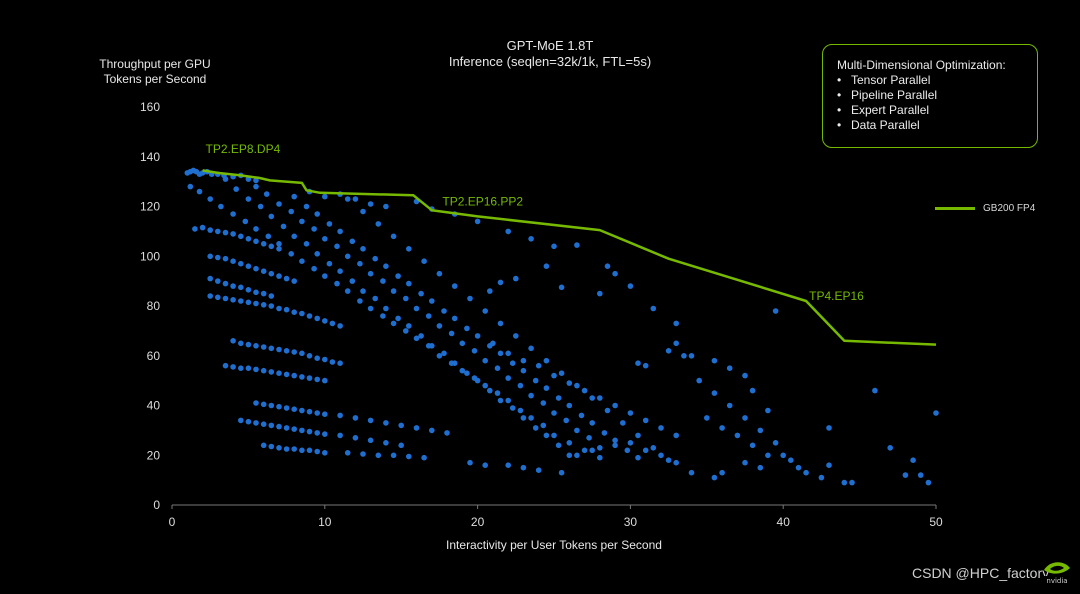 This screenshot has width=1080, height=594. What do you see at coordinates (150, 207) in the screenshot?
I see `y-tick-label: 120` at bounding box center [150, 207].